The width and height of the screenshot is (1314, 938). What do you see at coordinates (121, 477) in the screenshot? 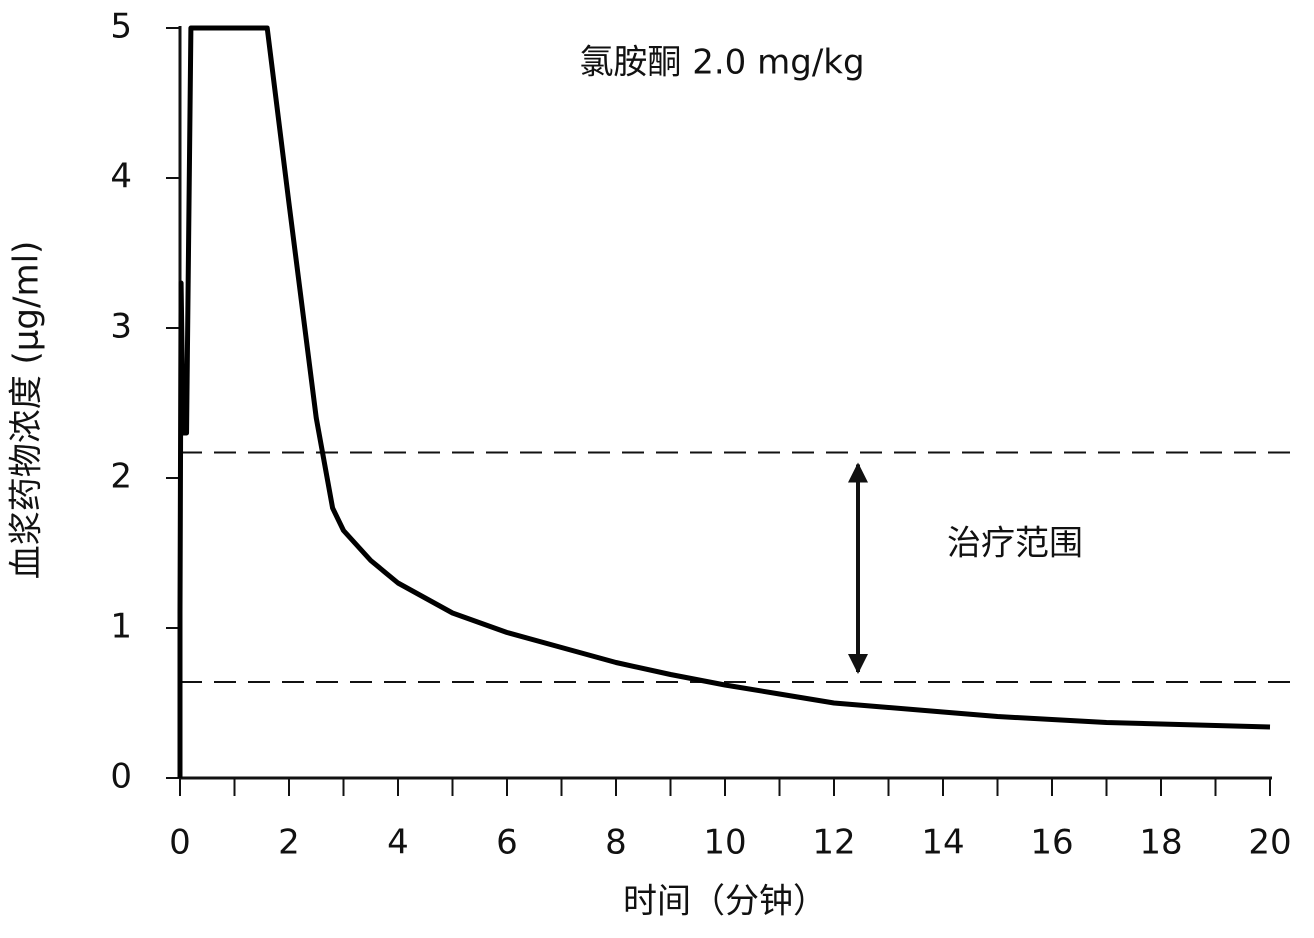
I see `y-tick-label: 2` at bounding box center [121, 477].